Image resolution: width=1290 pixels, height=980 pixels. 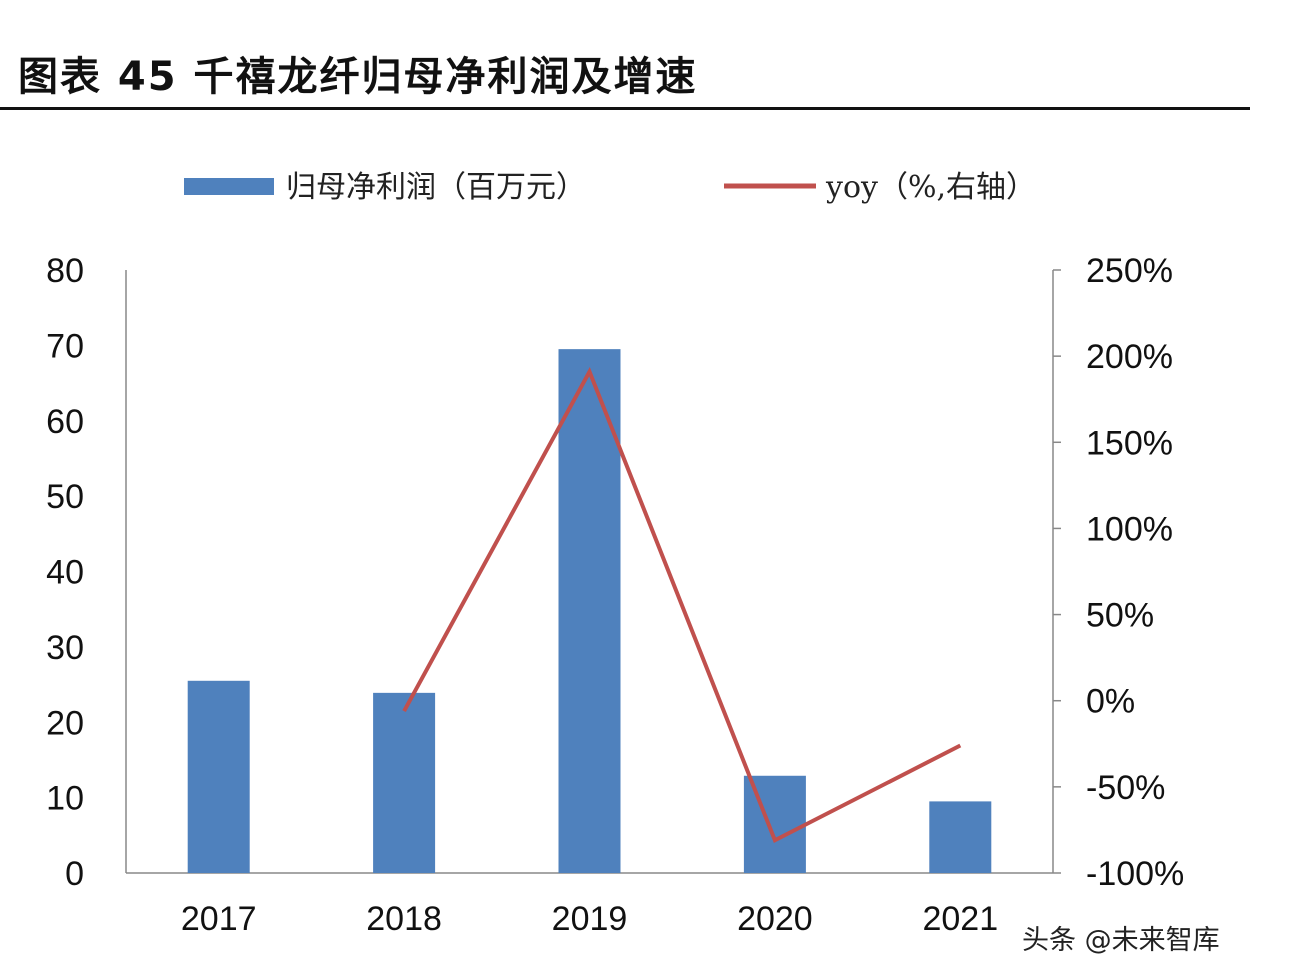 What do you see at coordinates (65, 497) in the screenshot?
I see `left-tick-label: 50` at bounding box center [65, 497].